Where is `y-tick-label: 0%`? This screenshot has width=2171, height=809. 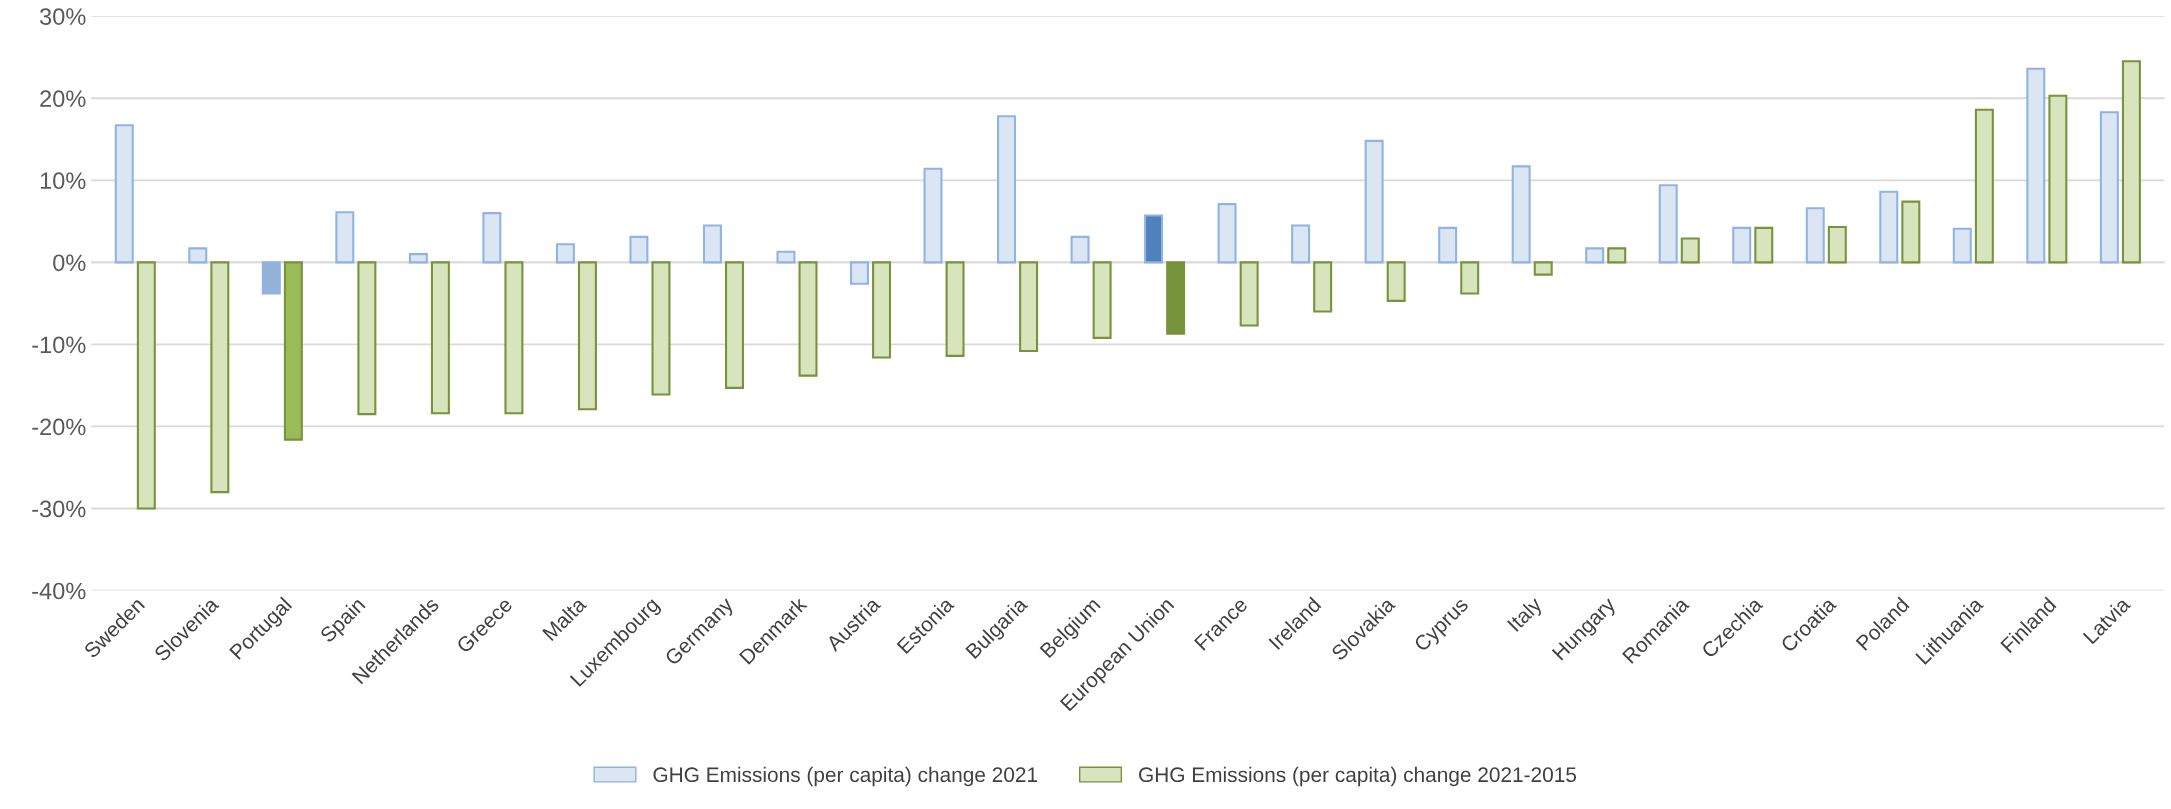
y-tick-label: 0% is located at coordinates (69, 263).